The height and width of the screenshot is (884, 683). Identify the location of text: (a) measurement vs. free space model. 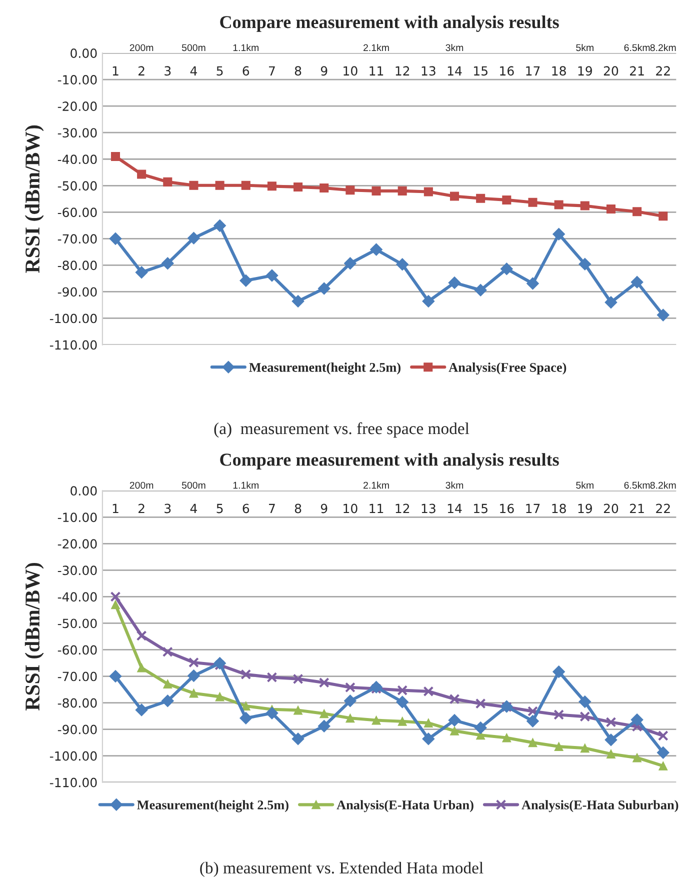
(342, 430).